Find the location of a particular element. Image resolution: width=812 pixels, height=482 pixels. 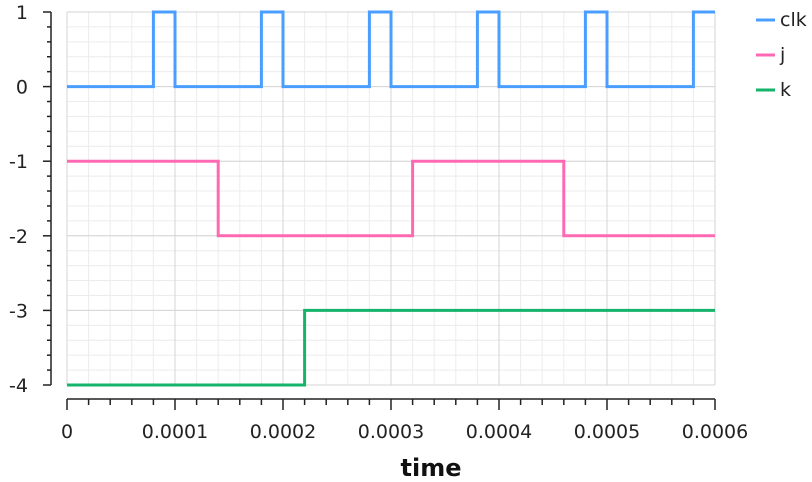

x-tick-label: 0 is located at coordinates (67, 432).